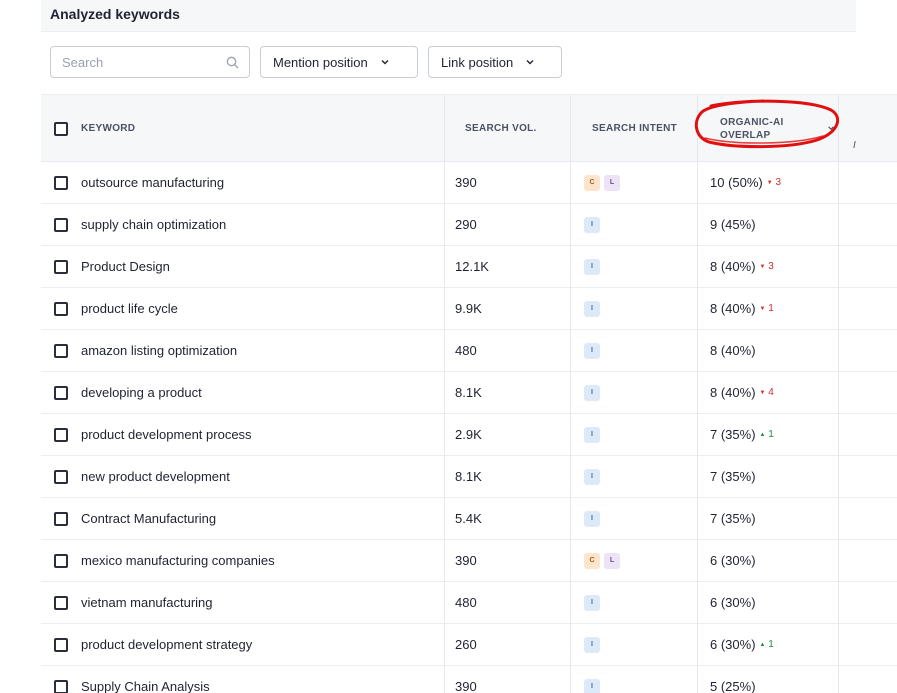  Describe the element at coordinates (469, 603) in the screenshot. I see `table-row: vietnam manufacturing 480 I 6 (30%)` at that location.